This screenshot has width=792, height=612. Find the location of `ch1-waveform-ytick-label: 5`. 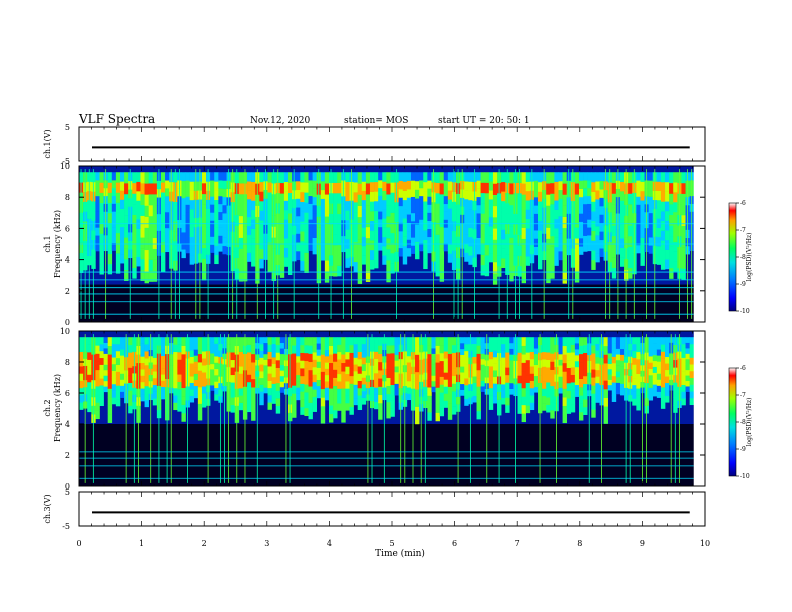

ch1-waveform-ytick-label: 5 is located at coordinates (67, 127).